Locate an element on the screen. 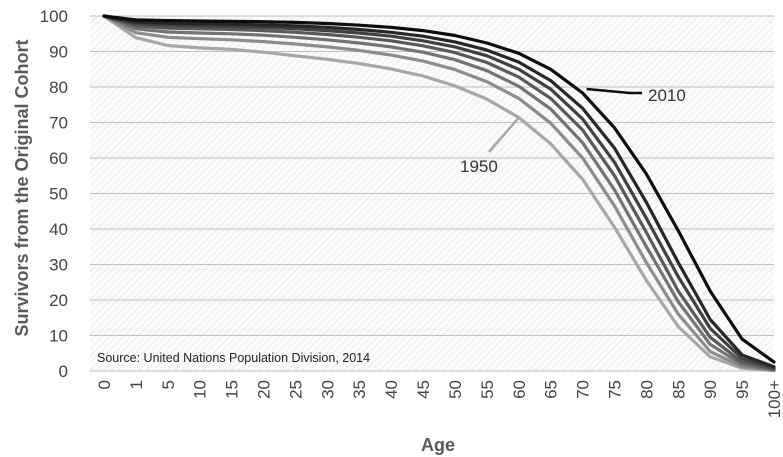  y-tick-label: 60 is located at coordinates (58, 158).